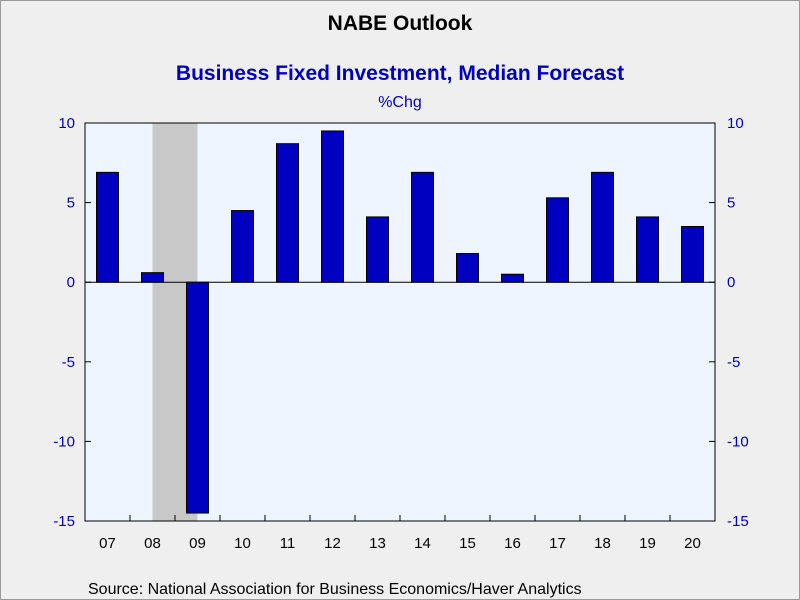 The width and height of the screenshot is (800, 600). Describe the element at coordinates (64, 521) in the screenshot. I see `y-tick-label-left: -15` at that location.